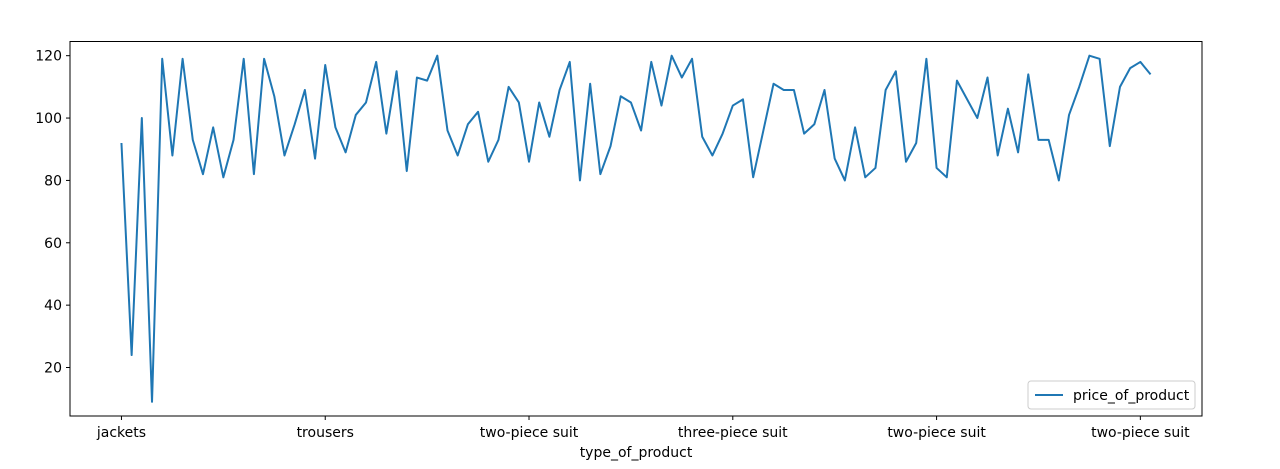 This screenshot has height=469, width=1280. What do you see at coordinates (636, 453) in the screenshot?
I see `x-axis-label: type_of_product` at bounding box center [636, 453].